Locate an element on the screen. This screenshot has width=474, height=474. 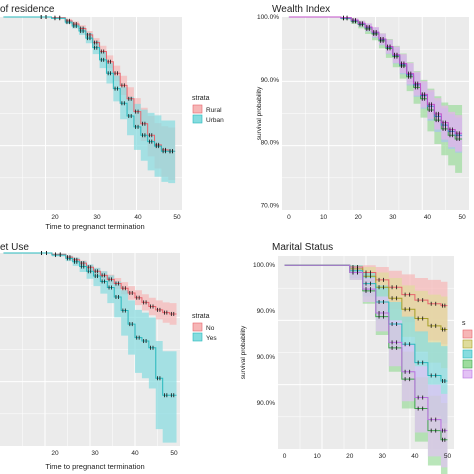
chart-title: Wealth Index is located at coordinates (301, 9).